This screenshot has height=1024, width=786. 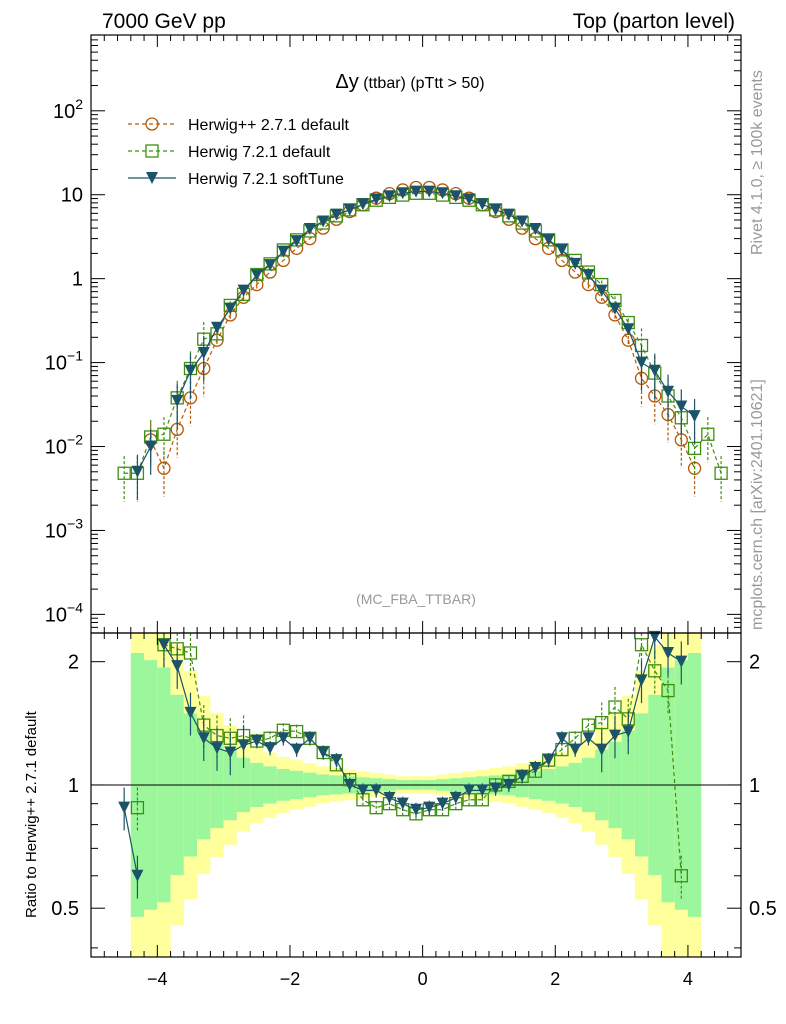 What do you see at coordinates (164, 21) in the screenshot?
I see `header-left-label: 7000 GeV pp` at bounding box center [164, 21].